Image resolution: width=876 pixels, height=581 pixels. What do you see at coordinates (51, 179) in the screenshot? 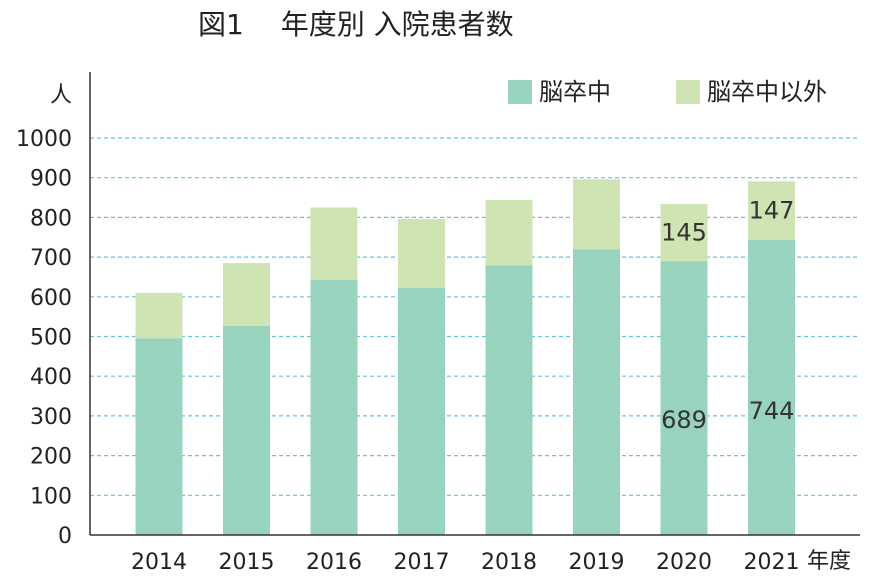
I see `y-tick-label: 900` at bounding box center [51, 179].